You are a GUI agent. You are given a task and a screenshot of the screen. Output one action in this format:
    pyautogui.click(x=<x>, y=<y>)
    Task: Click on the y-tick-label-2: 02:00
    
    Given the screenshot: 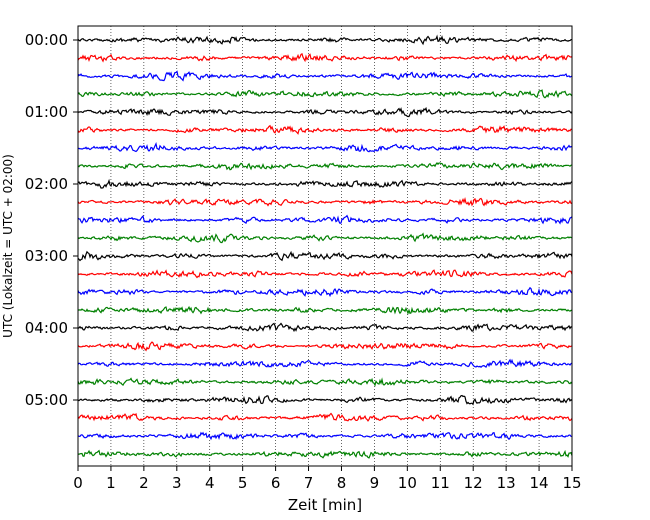 What is the action you would take?
    pyautogui.click(x=46, y=184)
    